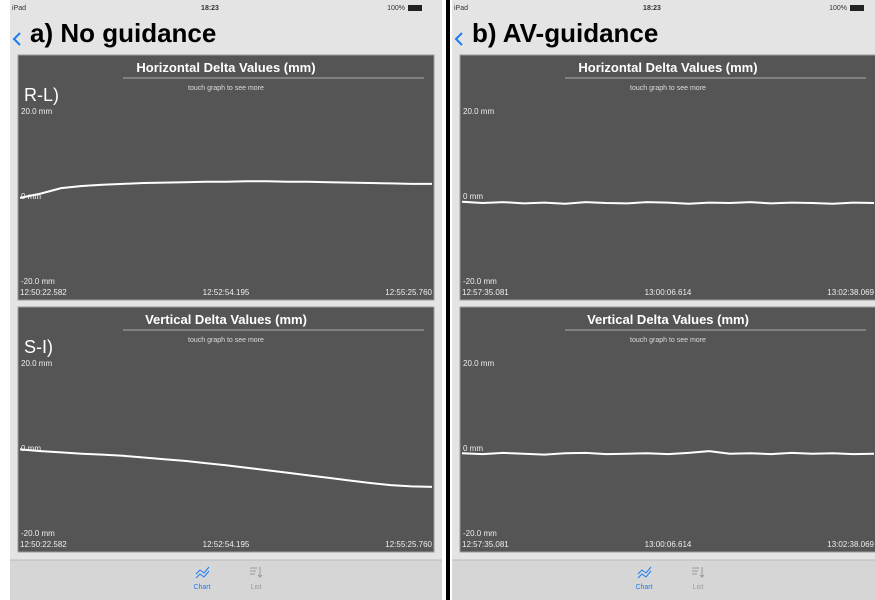 This screenshot has width=875, height=600. Describe the element at coordinates (123, 33) in the screenshot. I see `screen-heading: a) No guidance` at that location.